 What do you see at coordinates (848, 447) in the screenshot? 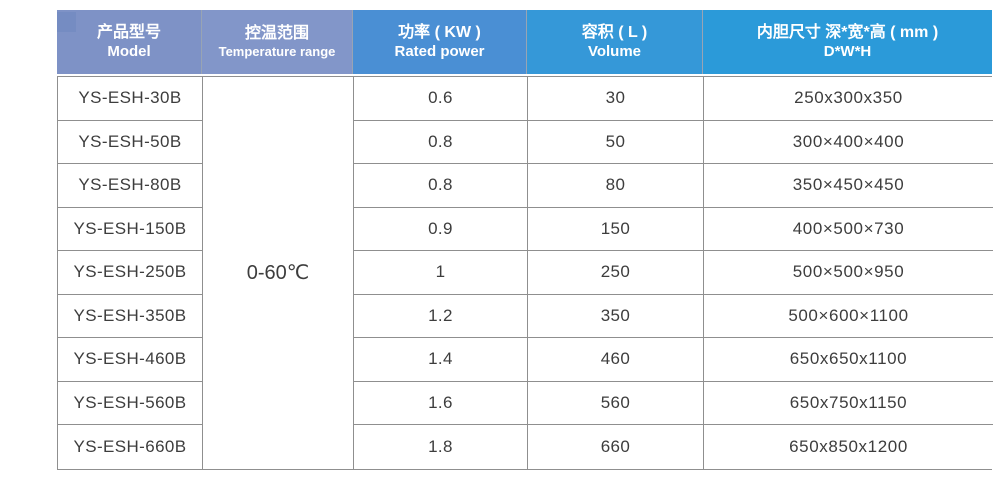
I see `dimensions-cell: 650x850x1200` at bounding box center [848, 447].